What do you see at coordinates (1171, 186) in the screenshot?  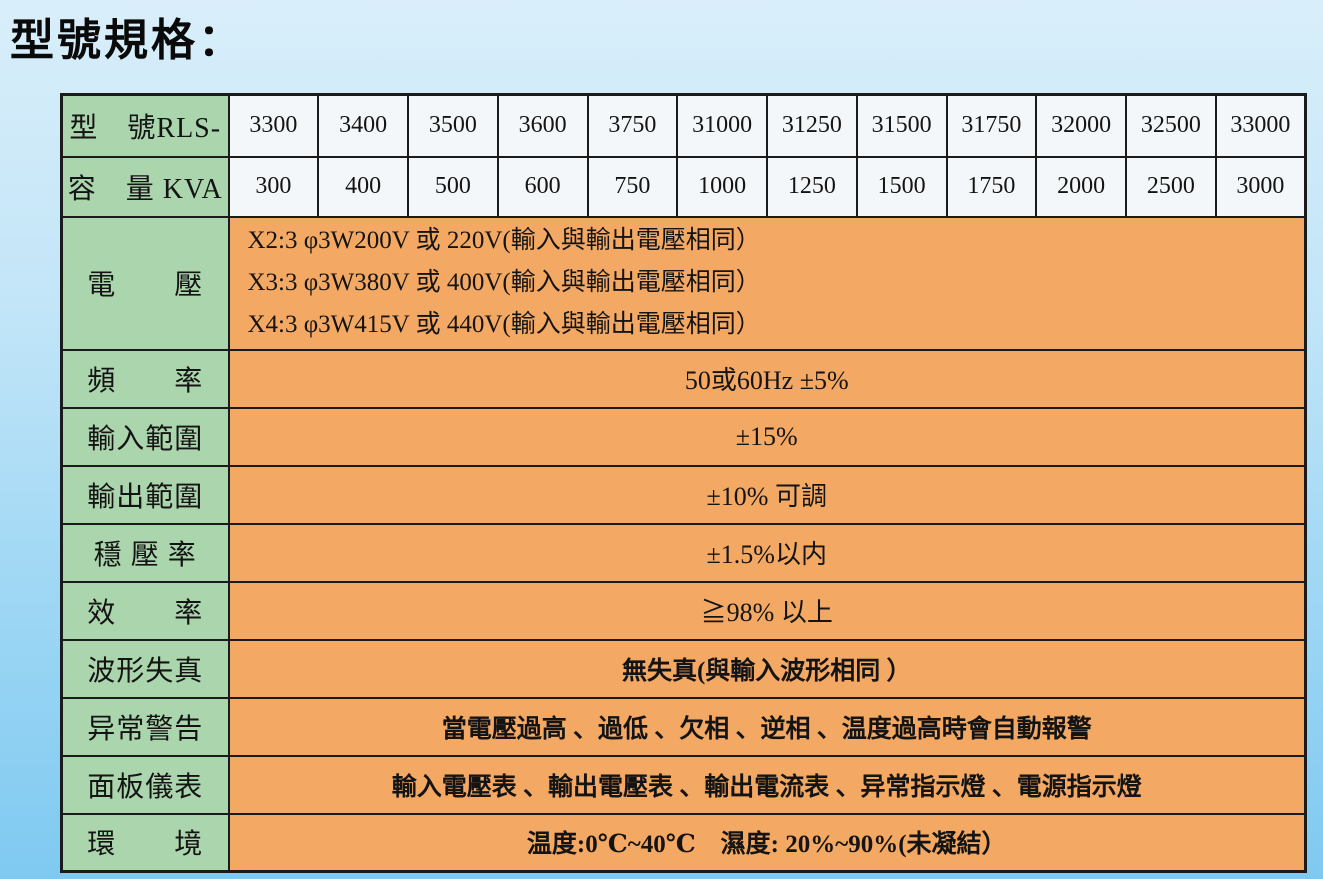 I see `capacity-kva-cell: 2500` at bounding box center [1171, 186].